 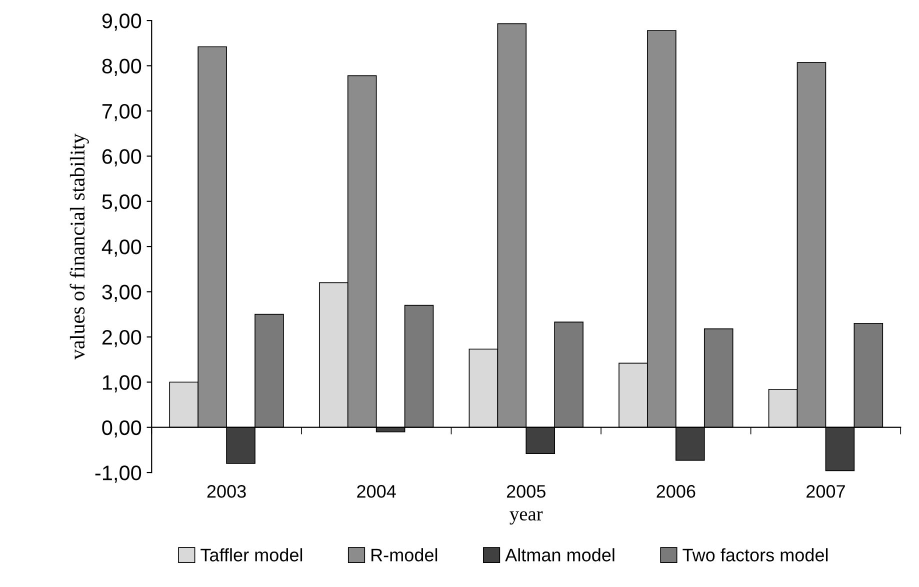 What do you see at coordinates (825, 491) in the screenshot?
I see `x-tick-label: 2007` at bounding box center [825, 491].